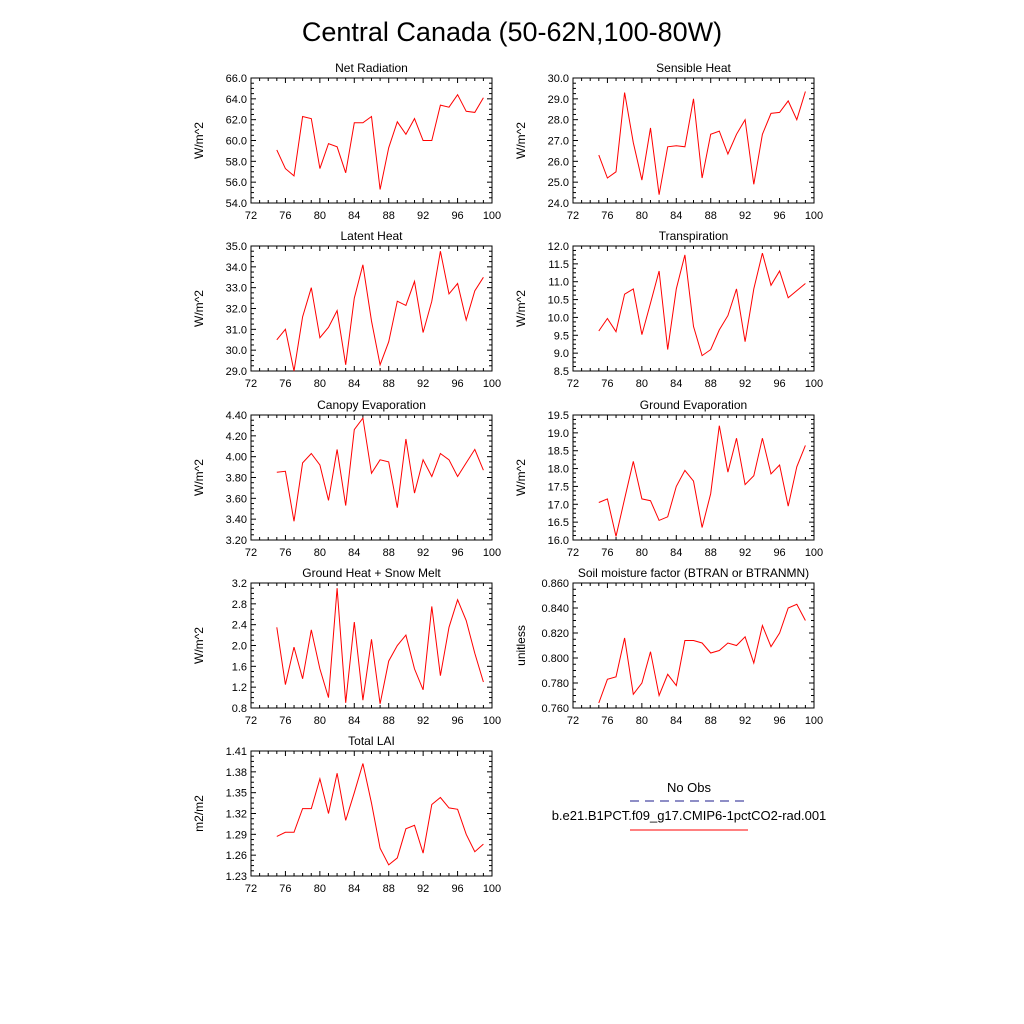 This screenshot has width=1024, height=1024. What do you see at coordinates (236, 142) in the screenshot?
I see `y-tick-label: 60.0` at bounding box center [236, 142].